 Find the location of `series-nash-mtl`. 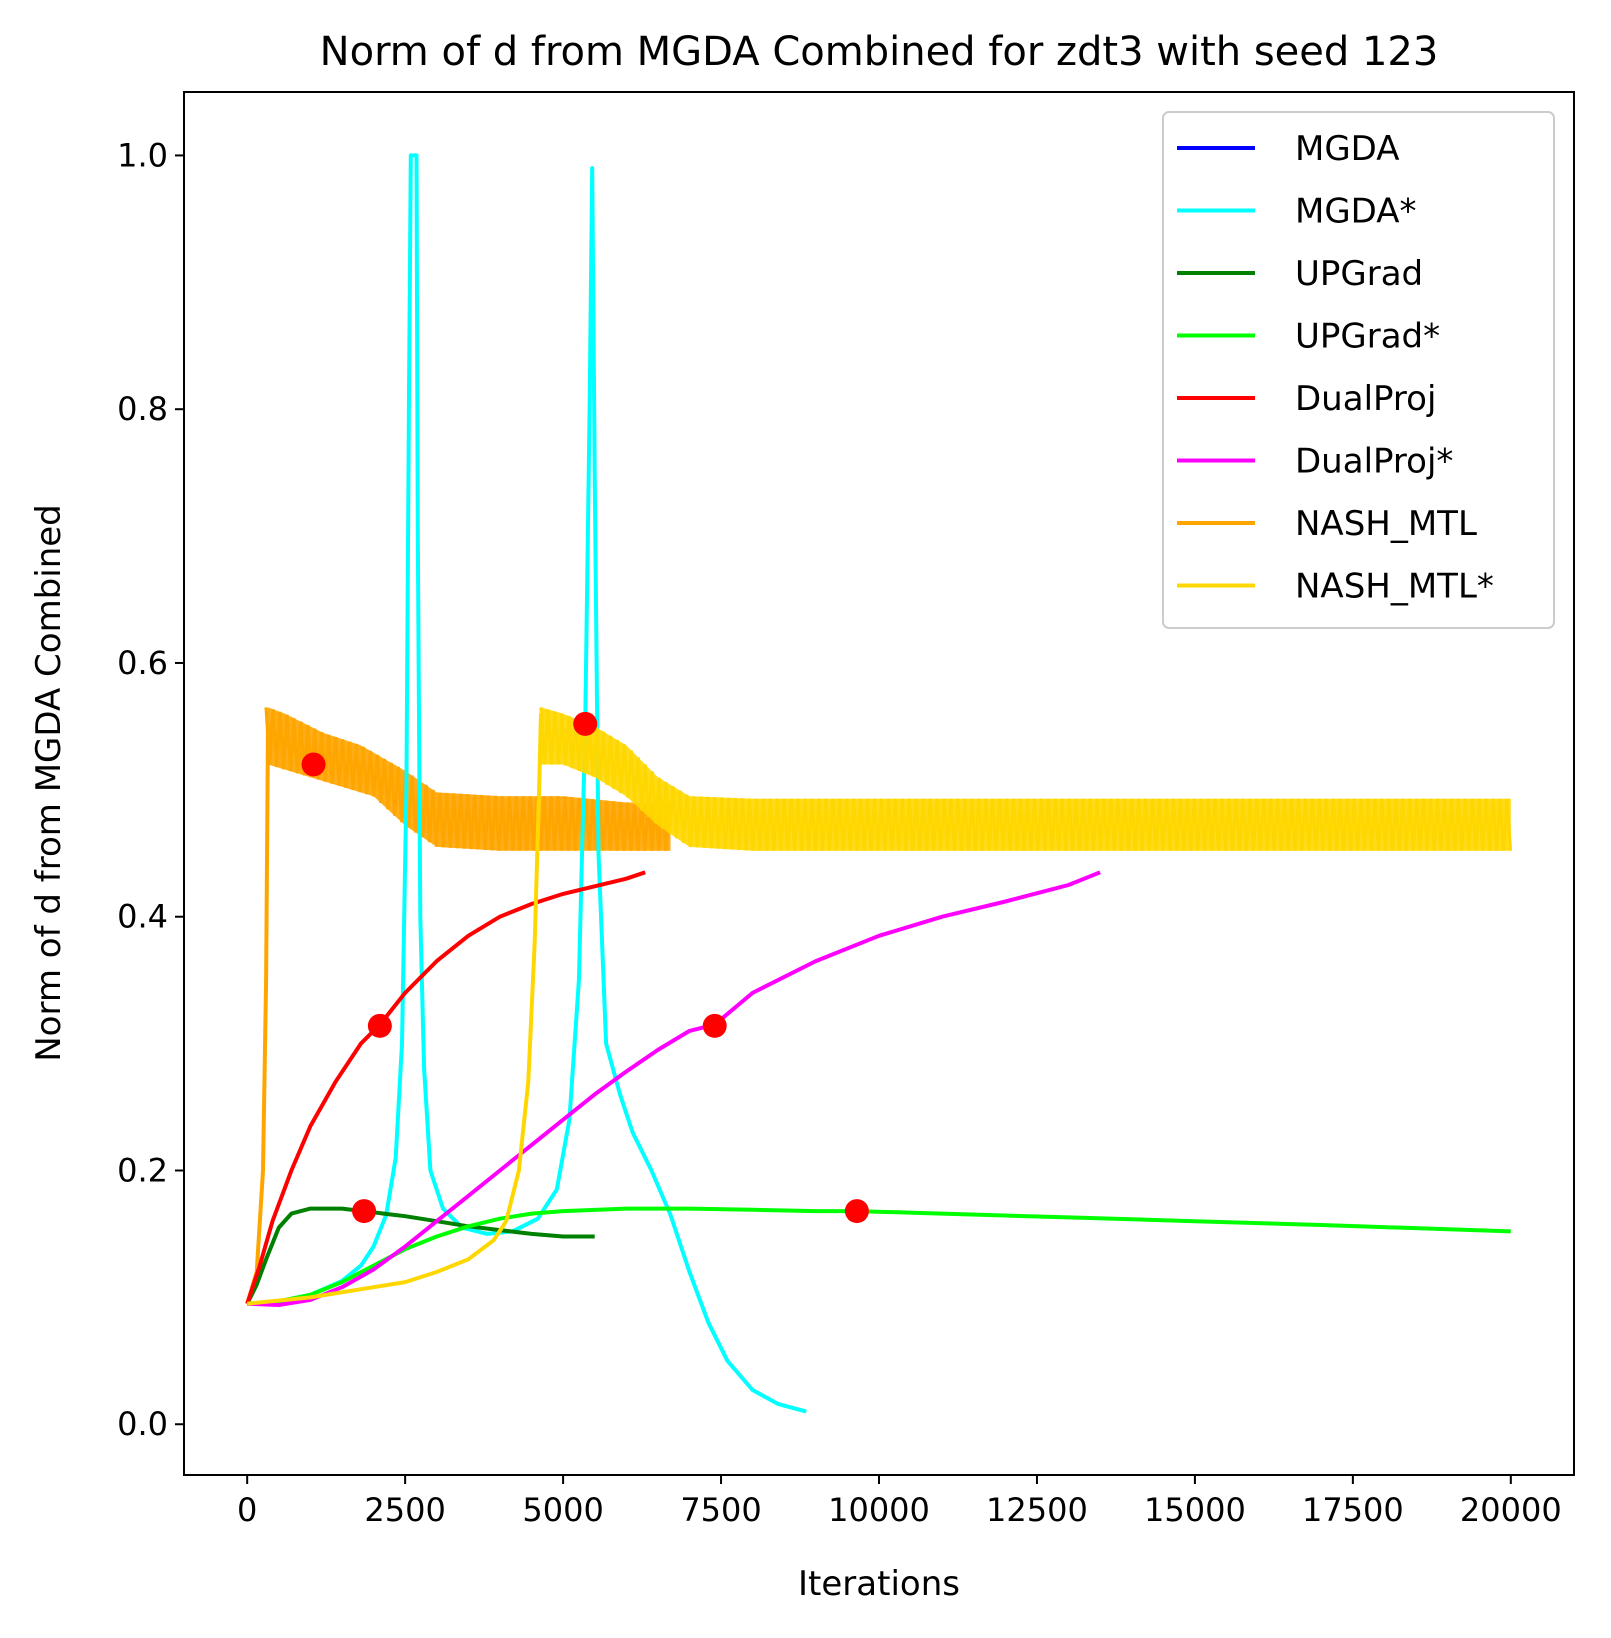

series-nash-mtl is located at coordinates (458, 1006).